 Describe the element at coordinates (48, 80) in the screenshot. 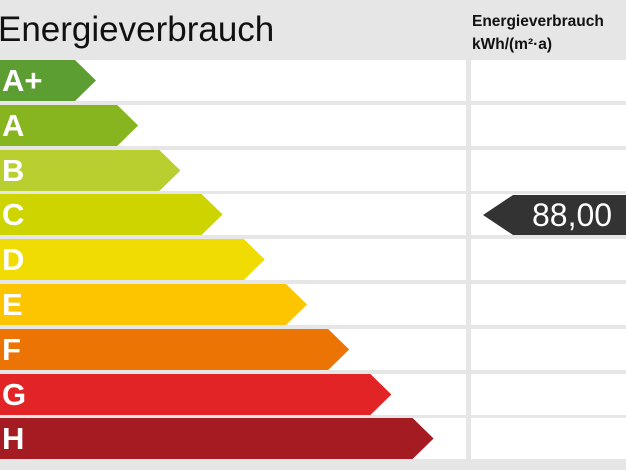

I see `energy-class-arrow: A+` at that location.